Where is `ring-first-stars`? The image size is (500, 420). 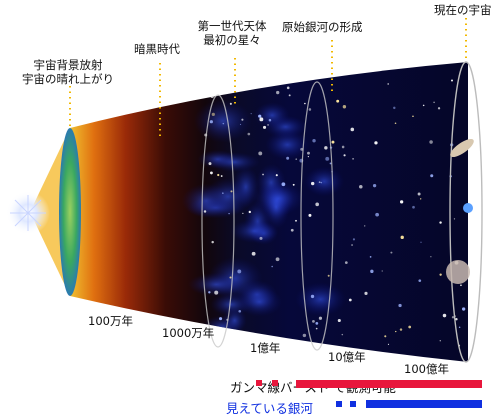 ring-first-stars is located at coordinates (218, 221).